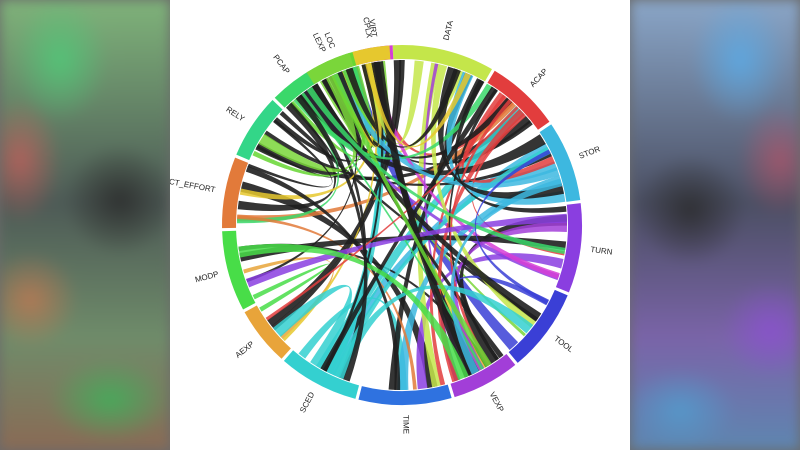 The width and height of the screenshot is (800, 450). What do you see at coordinates (373, 27) in the screenshot?
I see `label-virt: VIRT` at bounding box center [373, 27].